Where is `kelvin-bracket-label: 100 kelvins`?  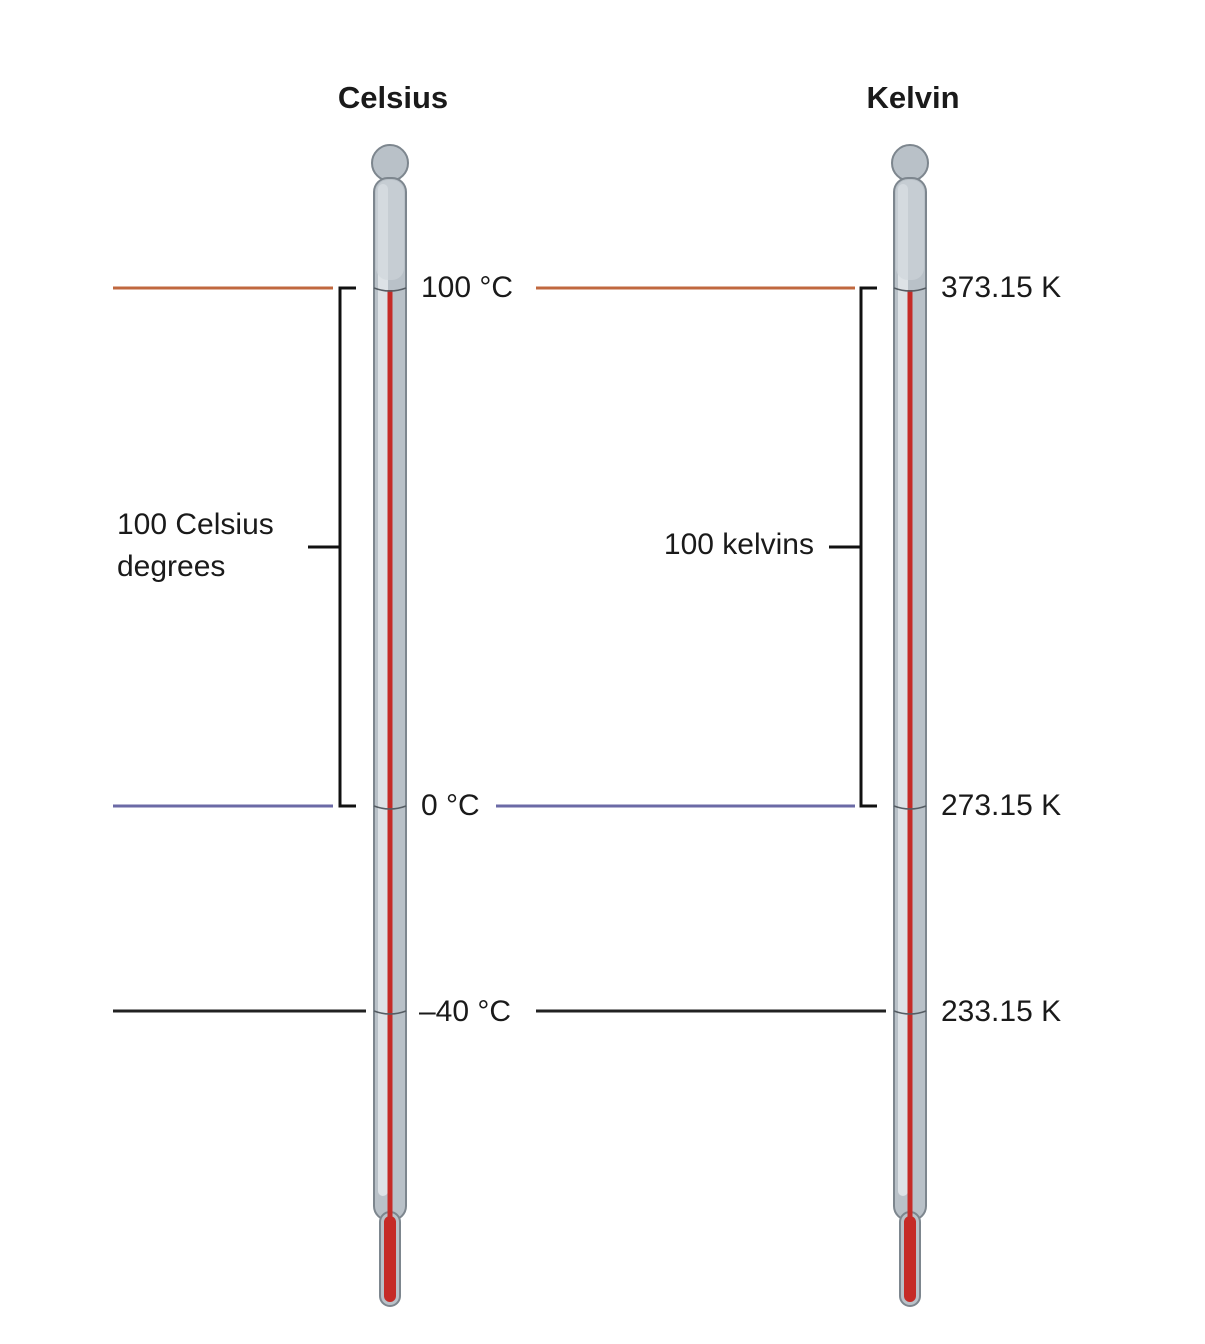
kelvin-bracket-label: 100 kelvins is located at coordinates (739, 544).